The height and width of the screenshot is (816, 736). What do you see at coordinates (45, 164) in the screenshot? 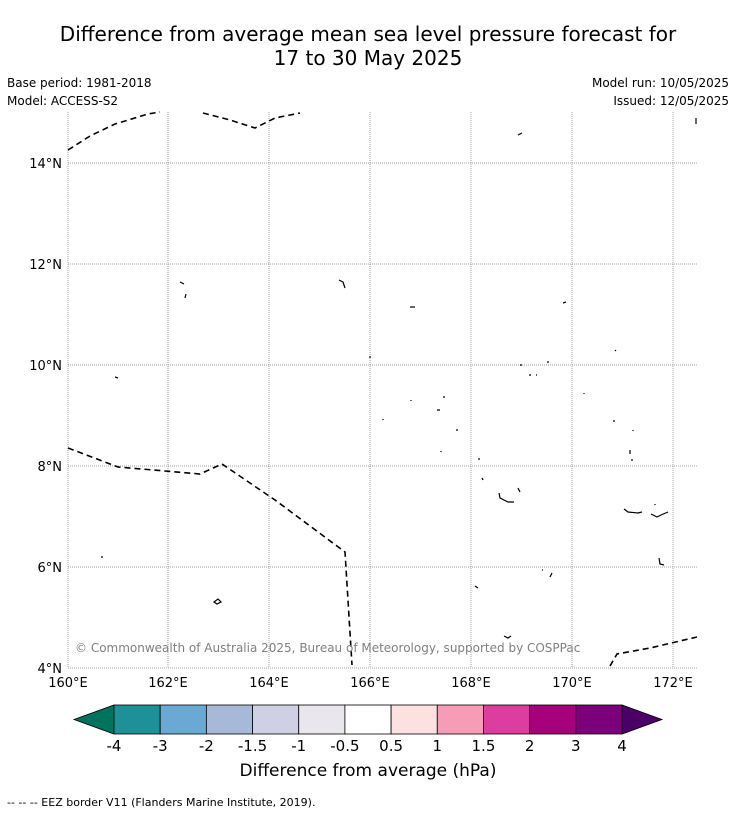
I see `lat-tick-label: 14°N` at bounding box center [45, 164].